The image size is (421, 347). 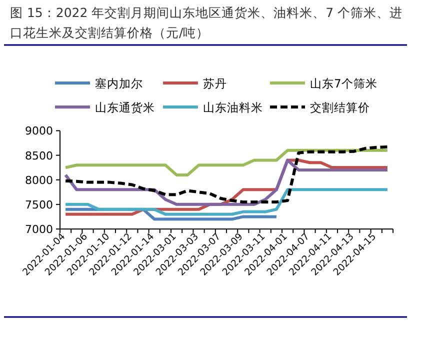 What do you see at coordinates (215, 83) in the screenshot?
I see `legend-label: 苏丹` at bounding box center [215, 83].